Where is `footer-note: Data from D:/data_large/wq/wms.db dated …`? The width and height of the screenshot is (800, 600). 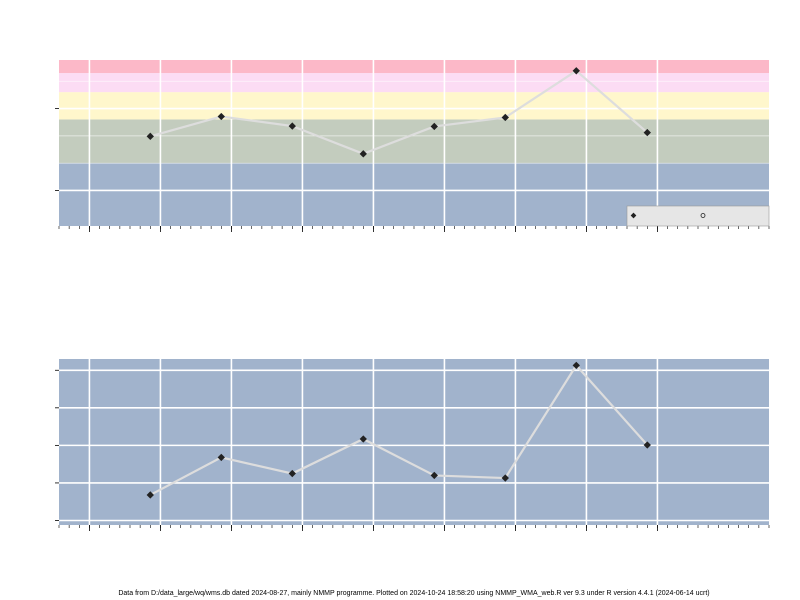 footer-note: Data from D:/data_large/wq/wms.db dated … is located at coordinates (413, 593).